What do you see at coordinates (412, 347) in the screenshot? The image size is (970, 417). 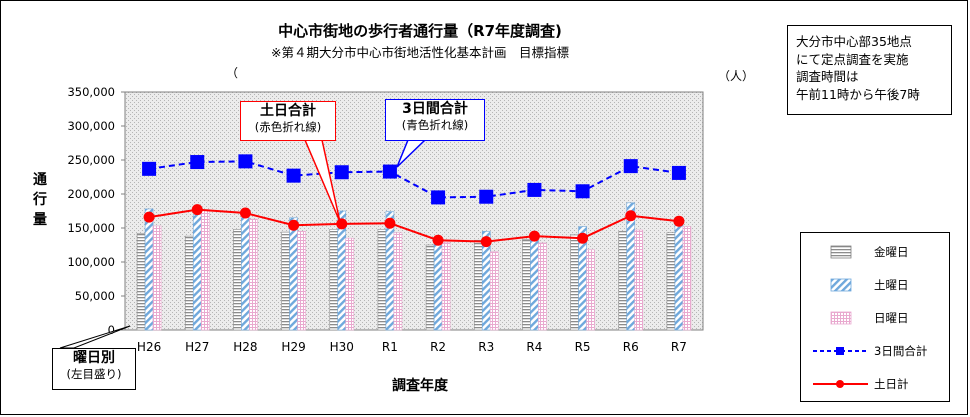 I see `x-axis: H26 H27 H28 H29 H30 R1 R2 R3 R4 R5 R6 R7` at bounding box center [412, 347].